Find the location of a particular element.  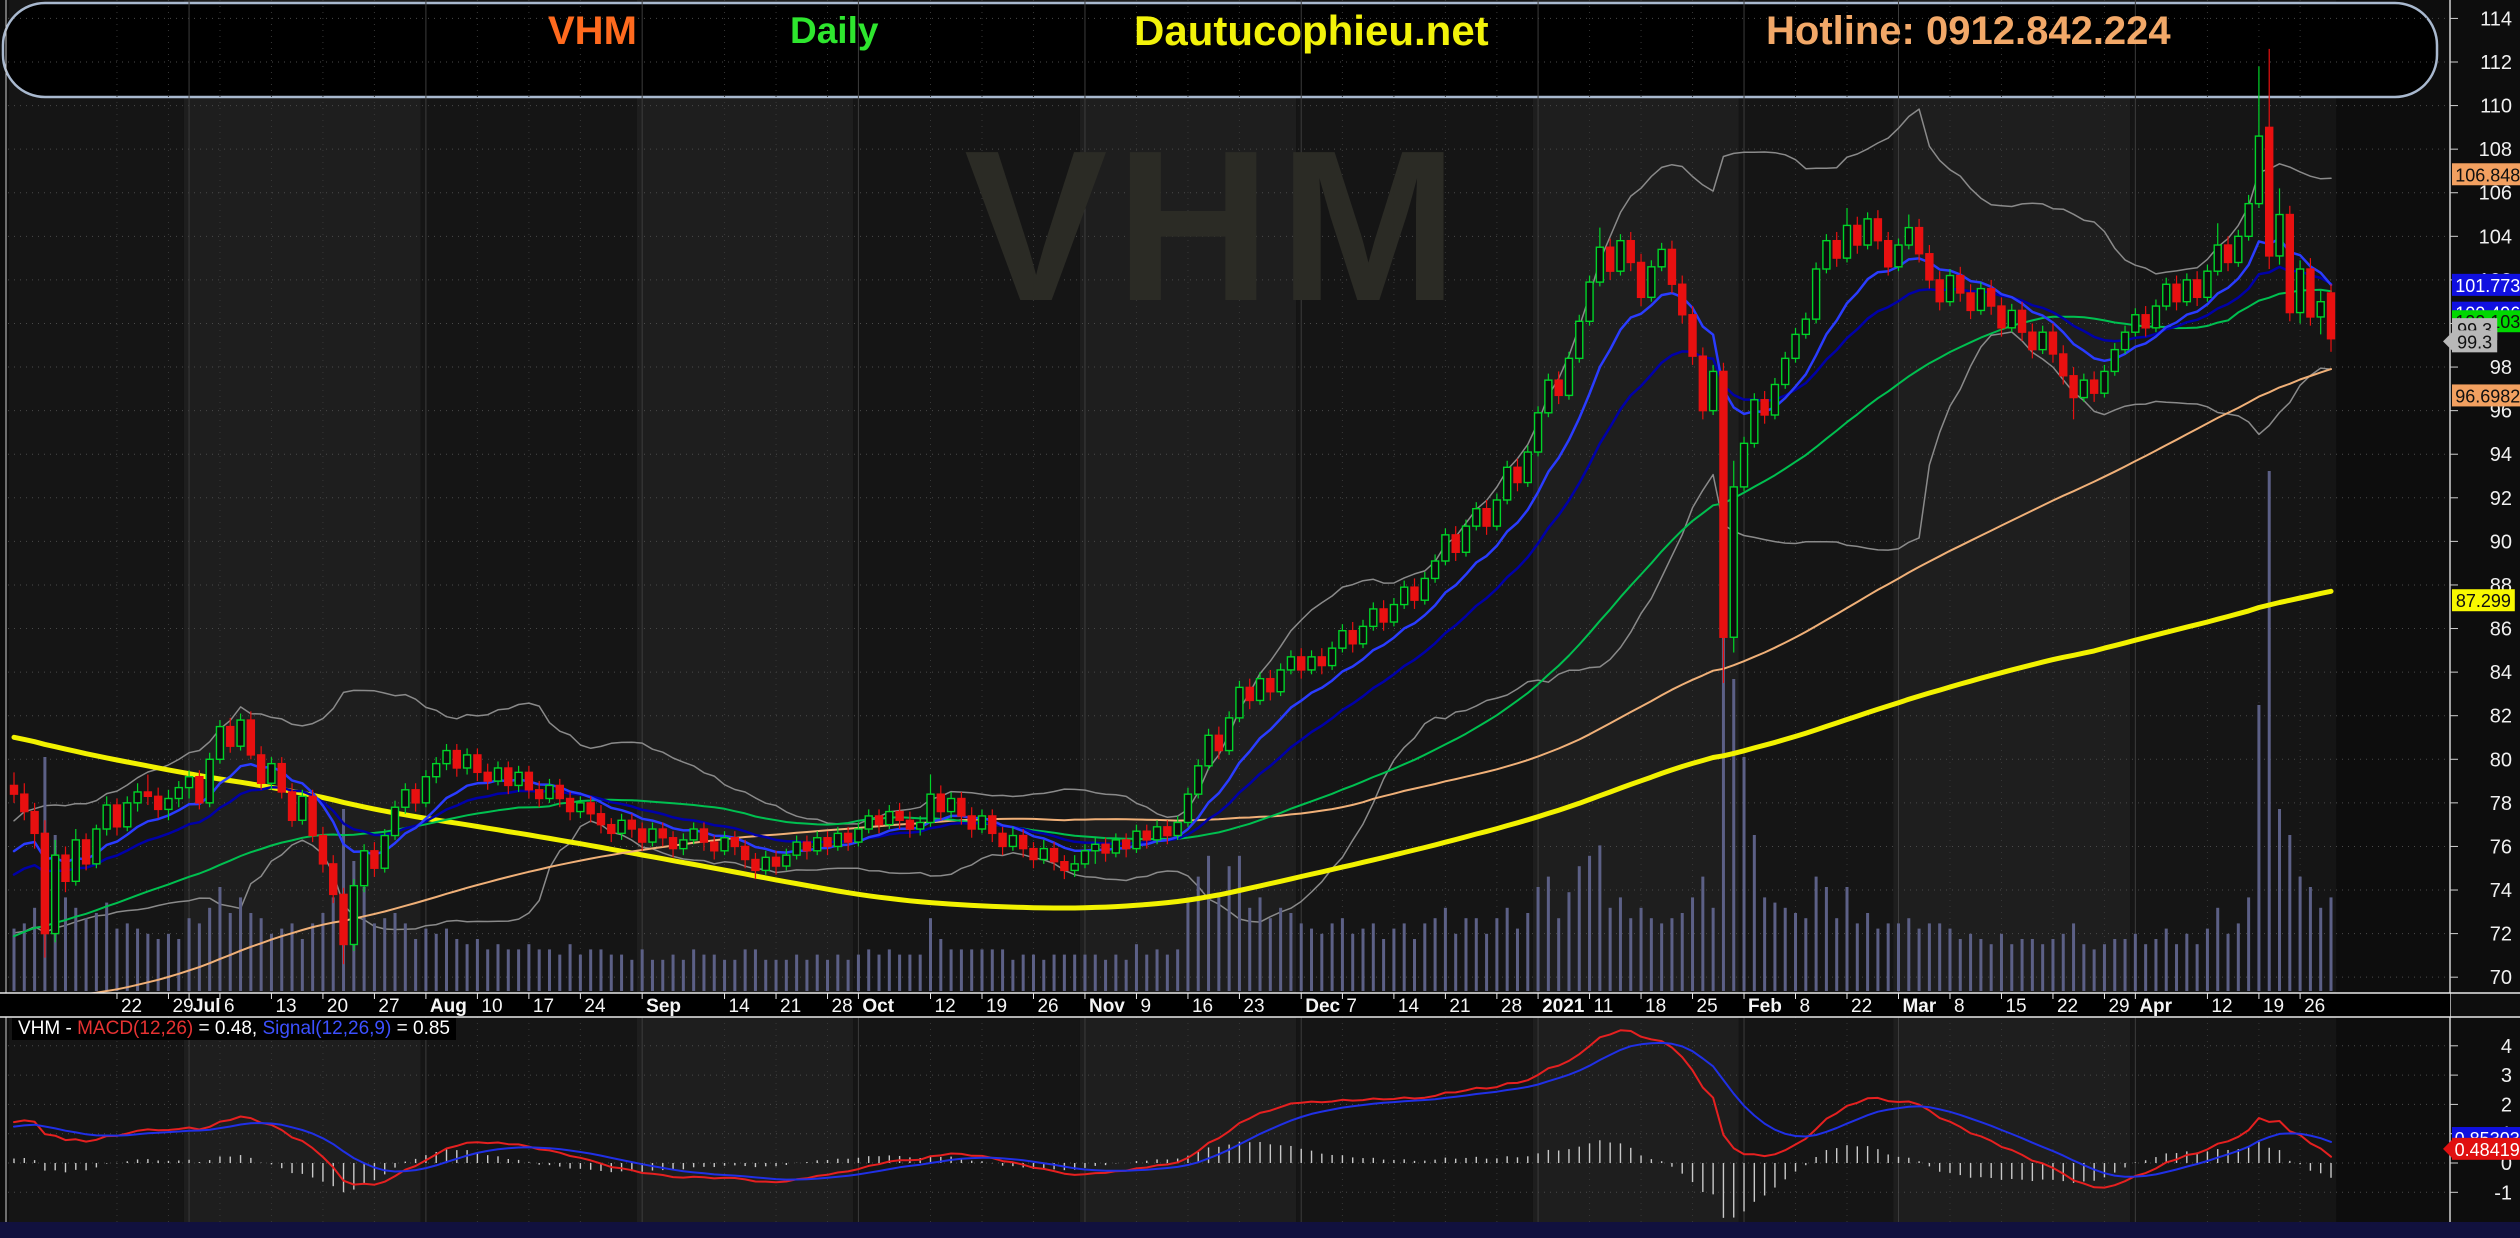

price-axis-label: 90 is located at coordinates (2501, 542).